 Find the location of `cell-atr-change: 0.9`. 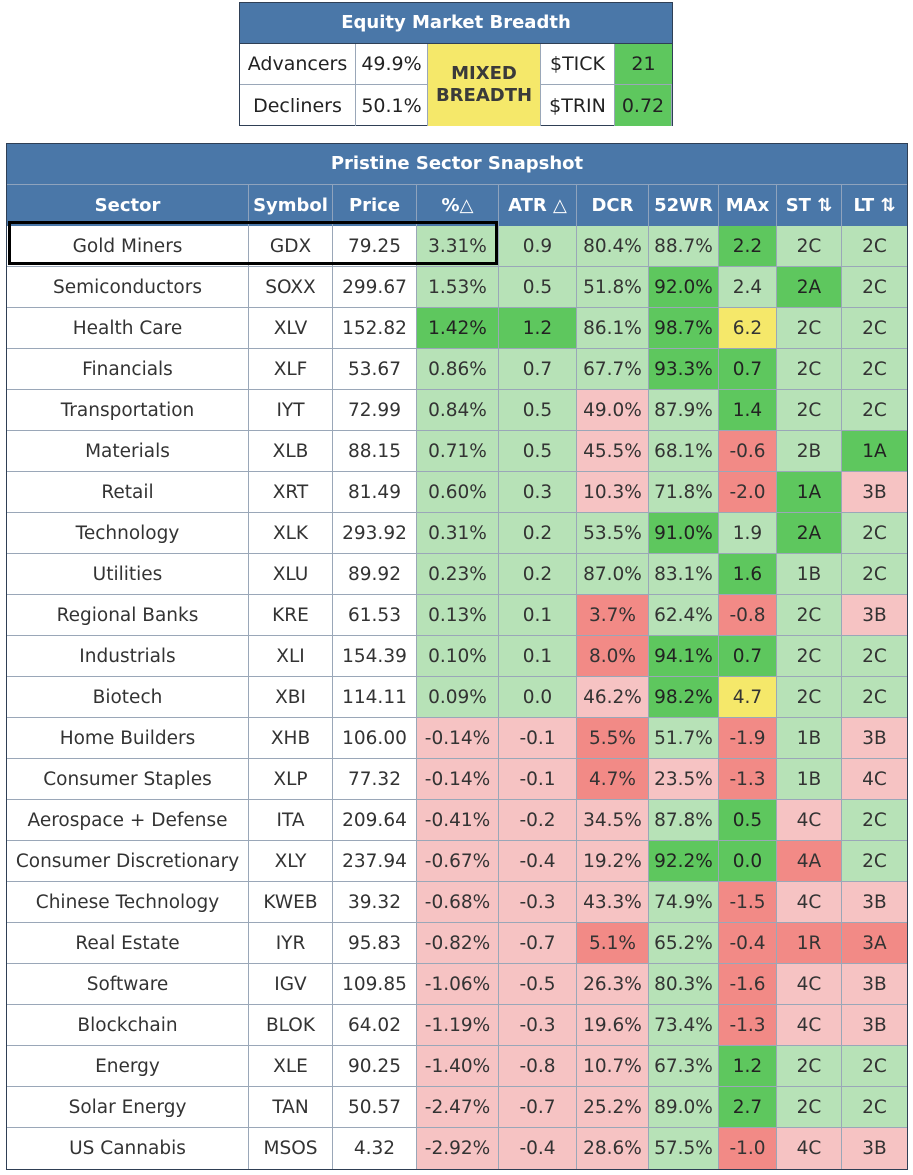

cell-atr-change: 0.9 is located at coordinates (538, 246).